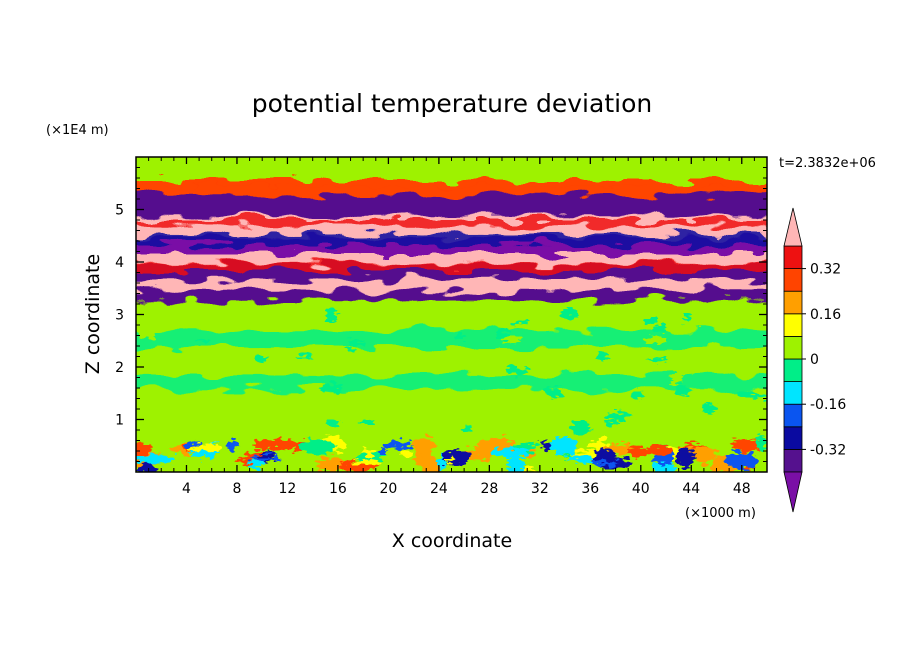  I want to click on x-tick-label: 36, so click(590, 489).